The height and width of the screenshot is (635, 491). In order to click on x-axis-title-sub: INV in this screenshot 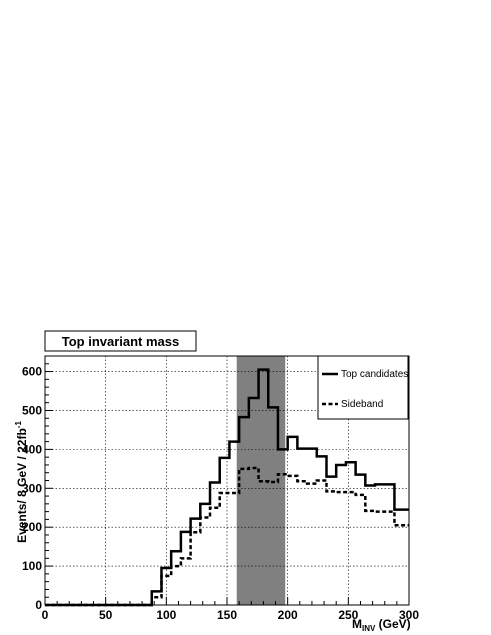, I will do `click(369, 628)`.